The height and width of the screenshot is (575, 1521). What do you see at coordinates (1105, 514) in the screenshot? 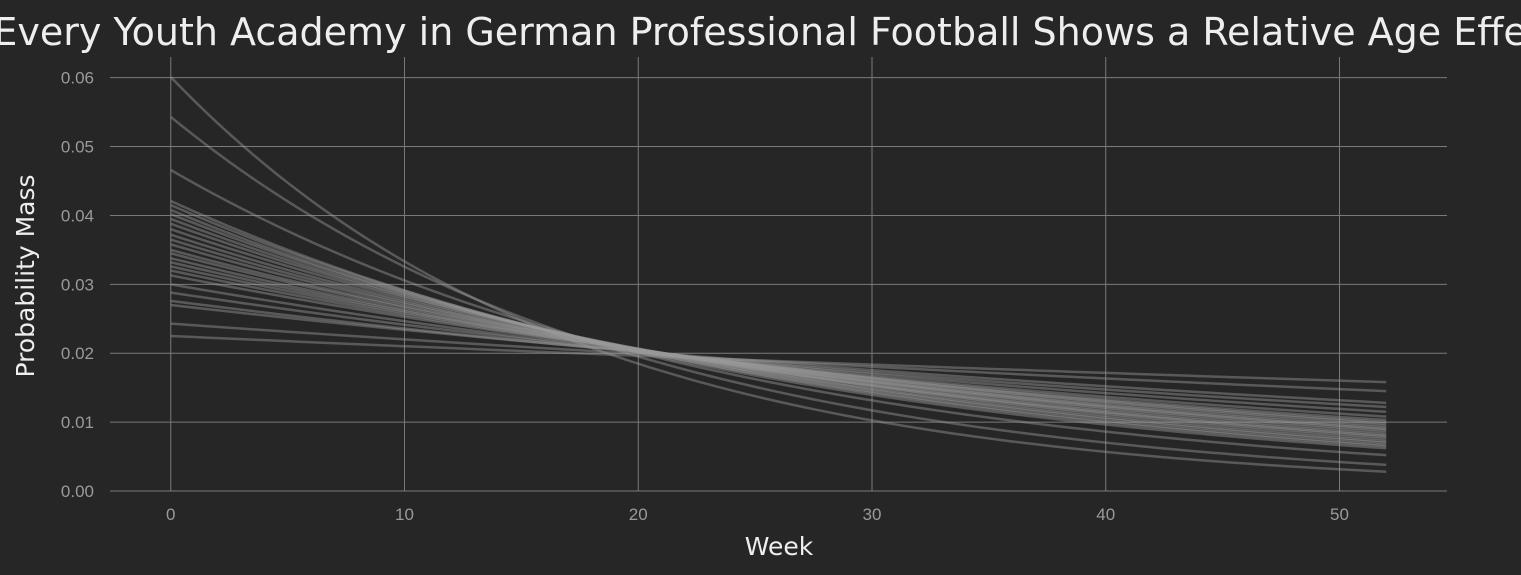
I see `x-tick-label-4: 40` at bounding box center [1105, 514].